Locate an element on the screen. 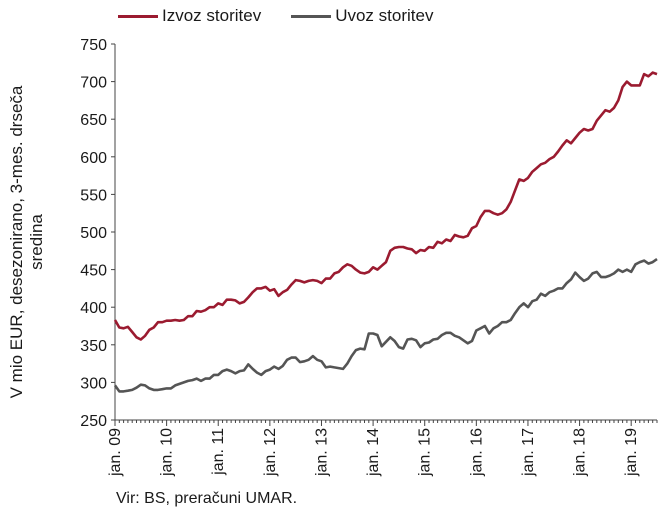 Image resolution: width=668 pixels, height=520 pixels. y-tick-label: 550 is located at coordinates (93, 195).